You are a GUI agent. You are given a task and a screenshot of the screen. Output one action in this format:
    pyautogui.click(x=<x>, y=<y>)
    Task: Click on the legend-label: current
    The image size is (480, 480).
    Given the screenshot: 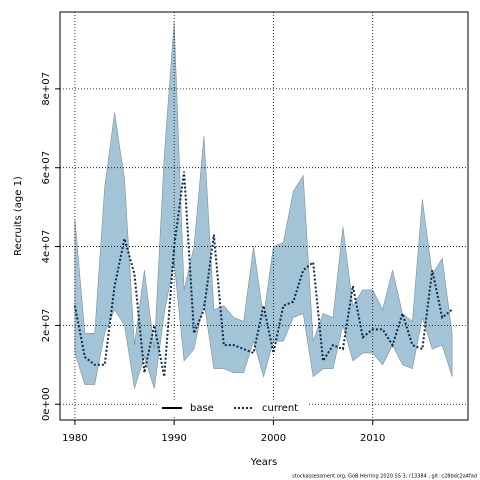 What is the action you would take?
    pyautogui.click(x=280, y=408)
    